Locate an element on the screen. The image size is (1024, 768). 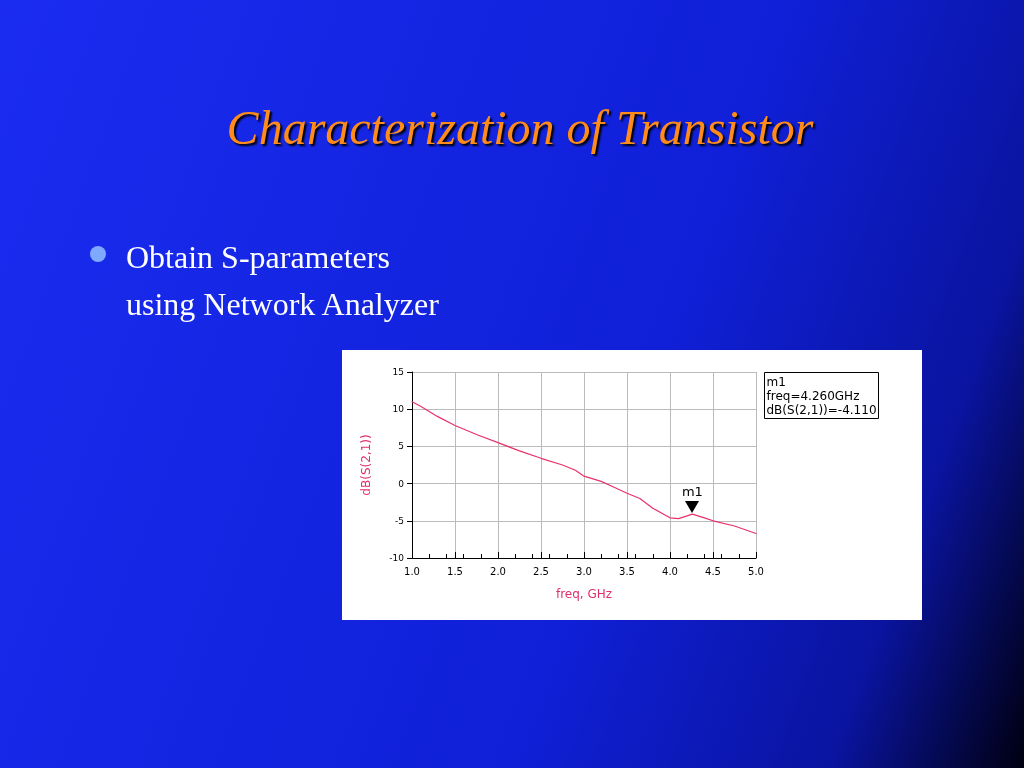
line-series is located at coordinates (584, 468).